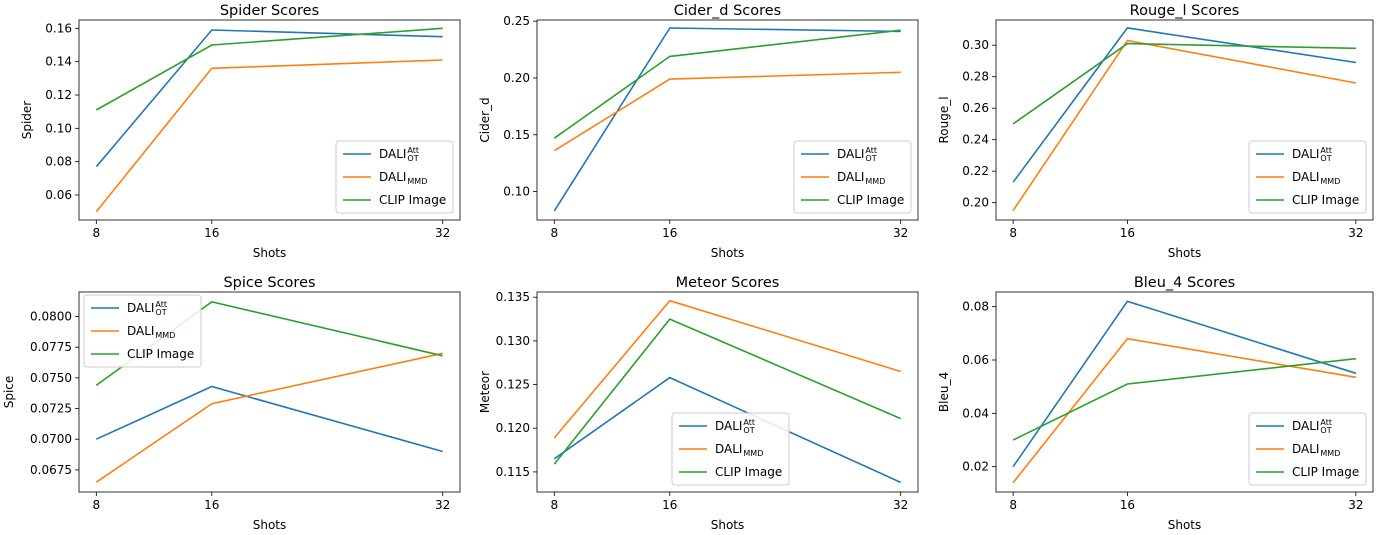 The width and height of the screenshot is (1377, 535). What do you see at coordinates (944, 392) in the screenshot?
I see `y-axis-label: Bleu_4` at bounding box center [944, 392].